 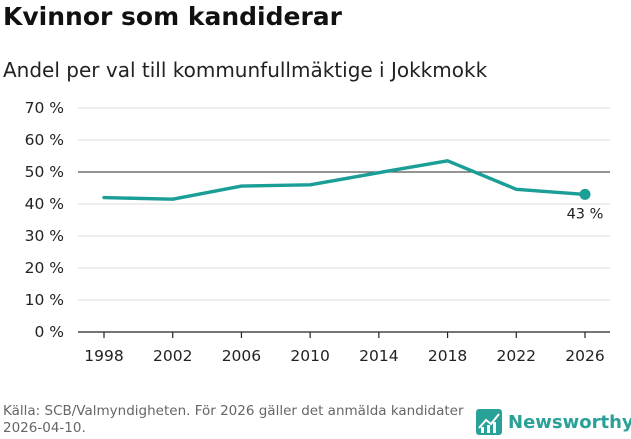 I want to click on x-tick-label: 2002, so click(x=172, y=356).